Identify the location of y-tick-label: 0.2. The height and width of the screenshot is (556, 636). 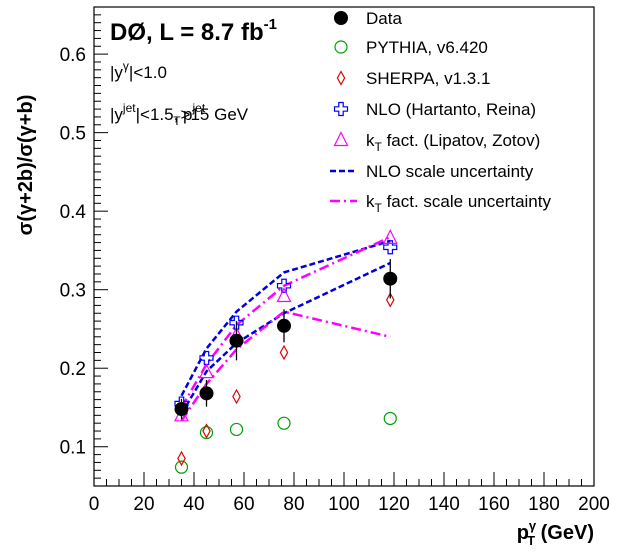
(73, 369).